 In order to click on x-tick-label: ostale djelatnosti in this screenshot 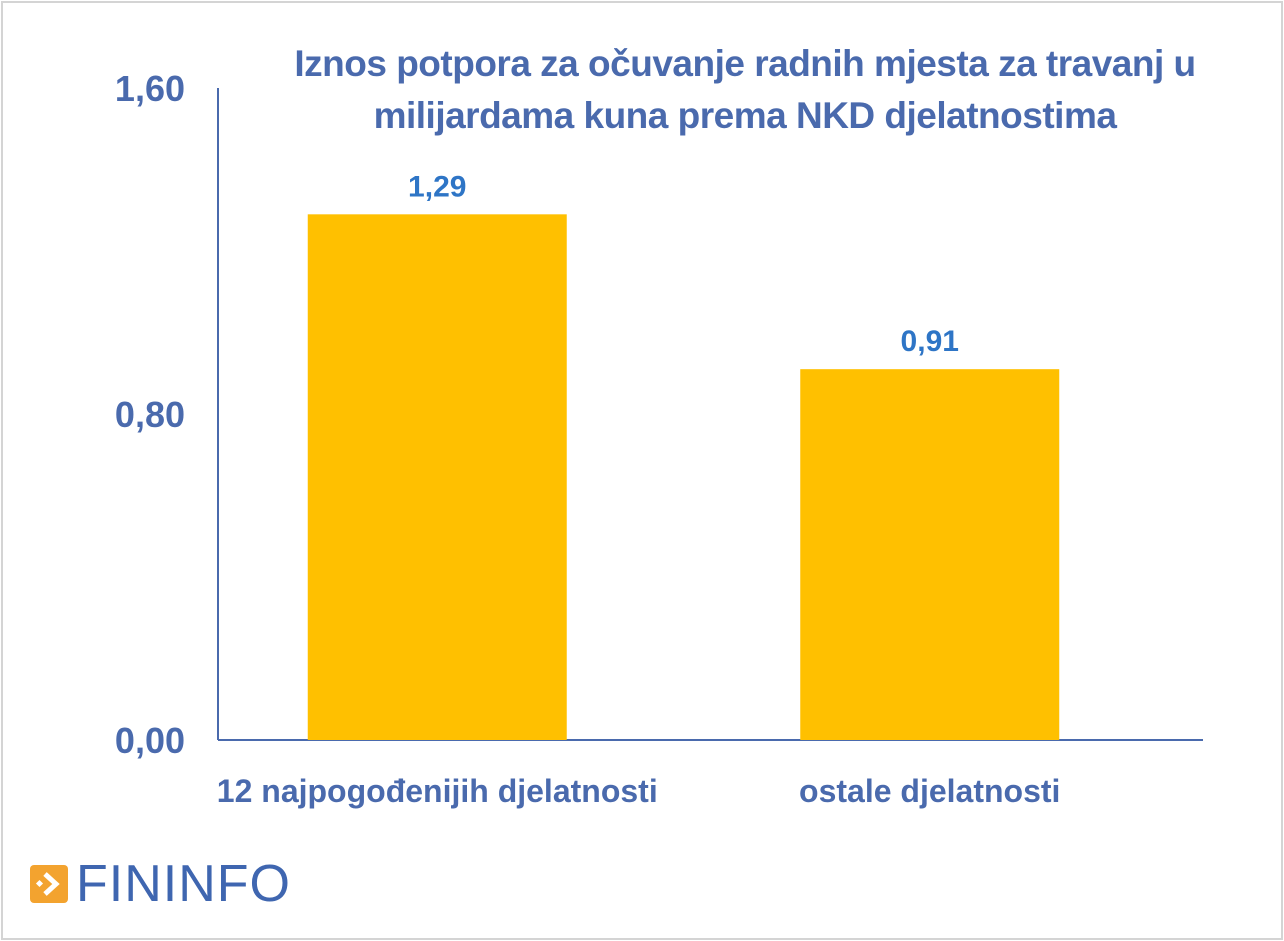, I will do `click(929, 791)`.